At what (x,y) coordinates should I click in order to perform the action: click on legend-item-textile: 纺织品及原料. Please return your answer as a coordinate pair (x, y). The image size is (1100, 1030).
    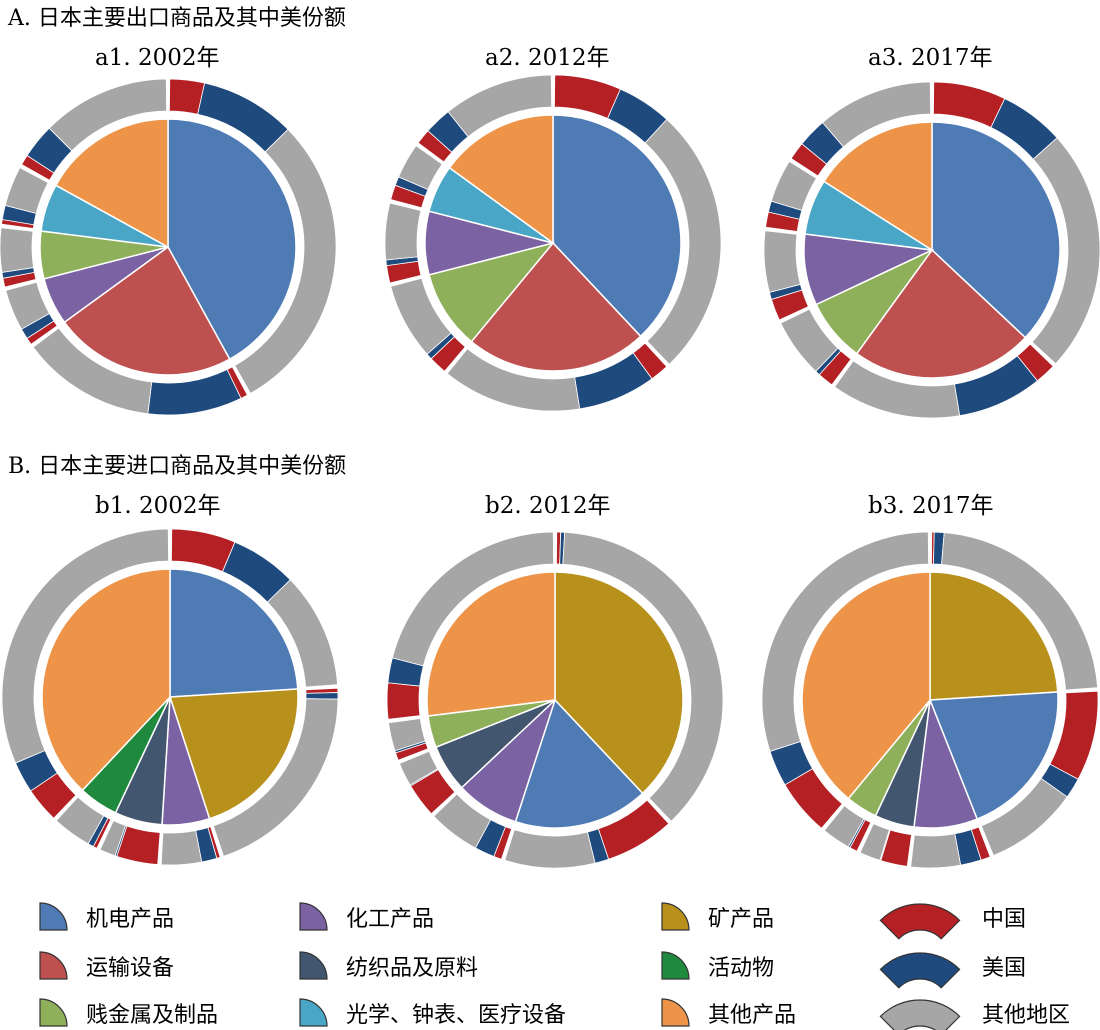
    Looking at the image, I should click on (389, 966).